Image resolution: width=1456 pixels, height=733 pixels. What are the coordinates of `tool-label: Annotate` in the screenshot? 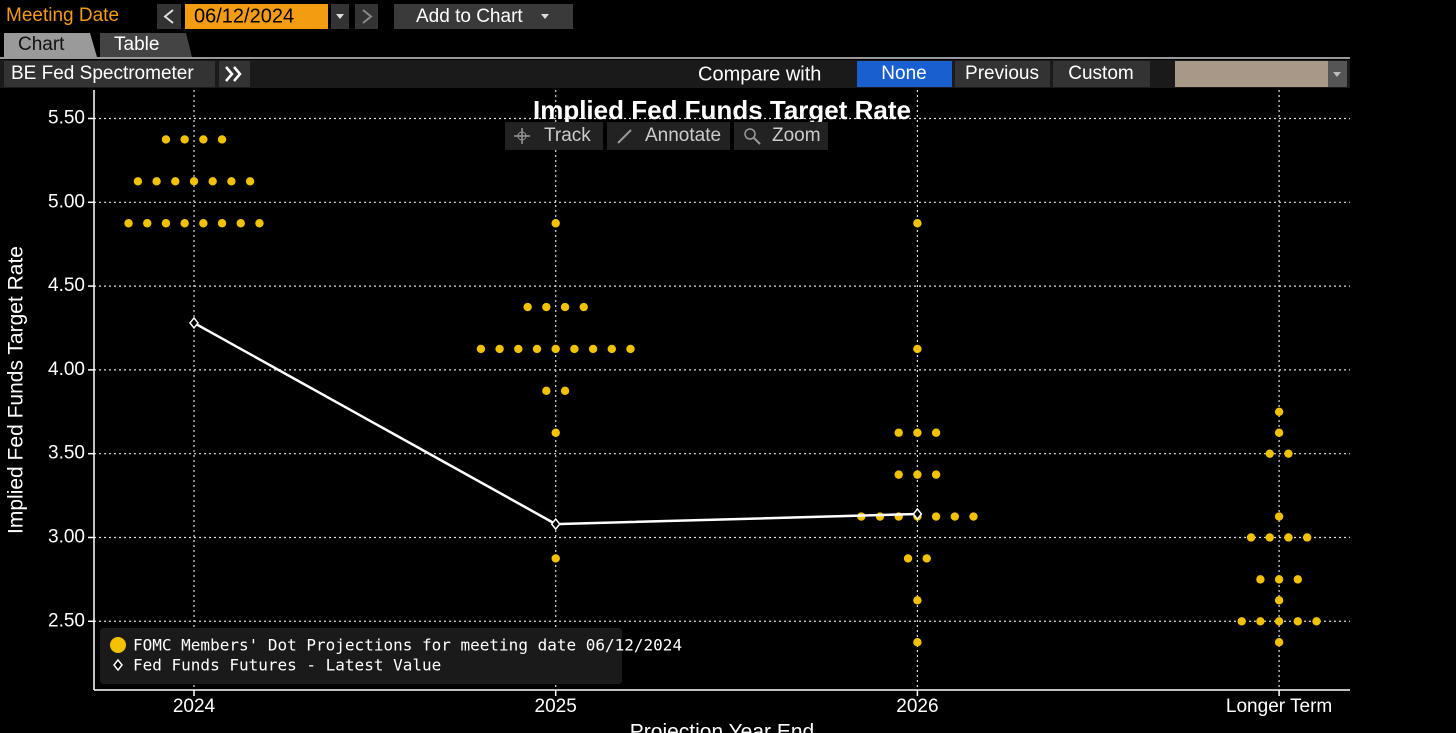 It's located at (683, 135).